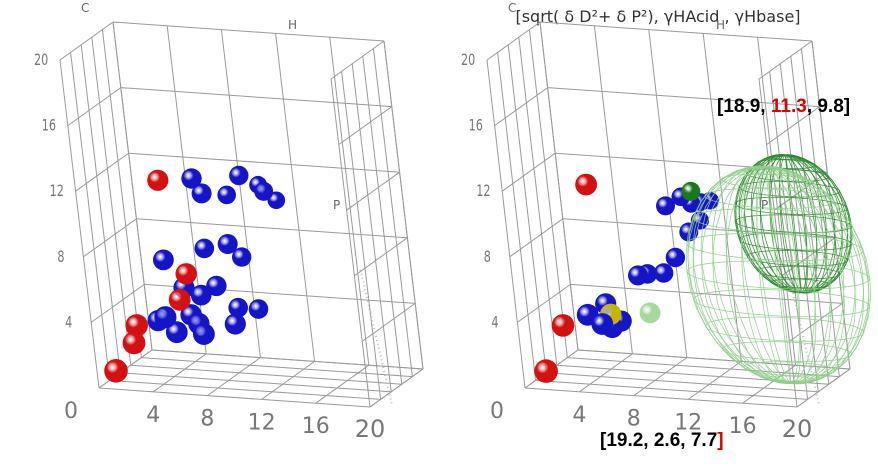 This screenshot has height=466, width=878. Describe the element at coordinates (744, 106) in the screenshot. I see `annotation-text: [18.9,` at that location.